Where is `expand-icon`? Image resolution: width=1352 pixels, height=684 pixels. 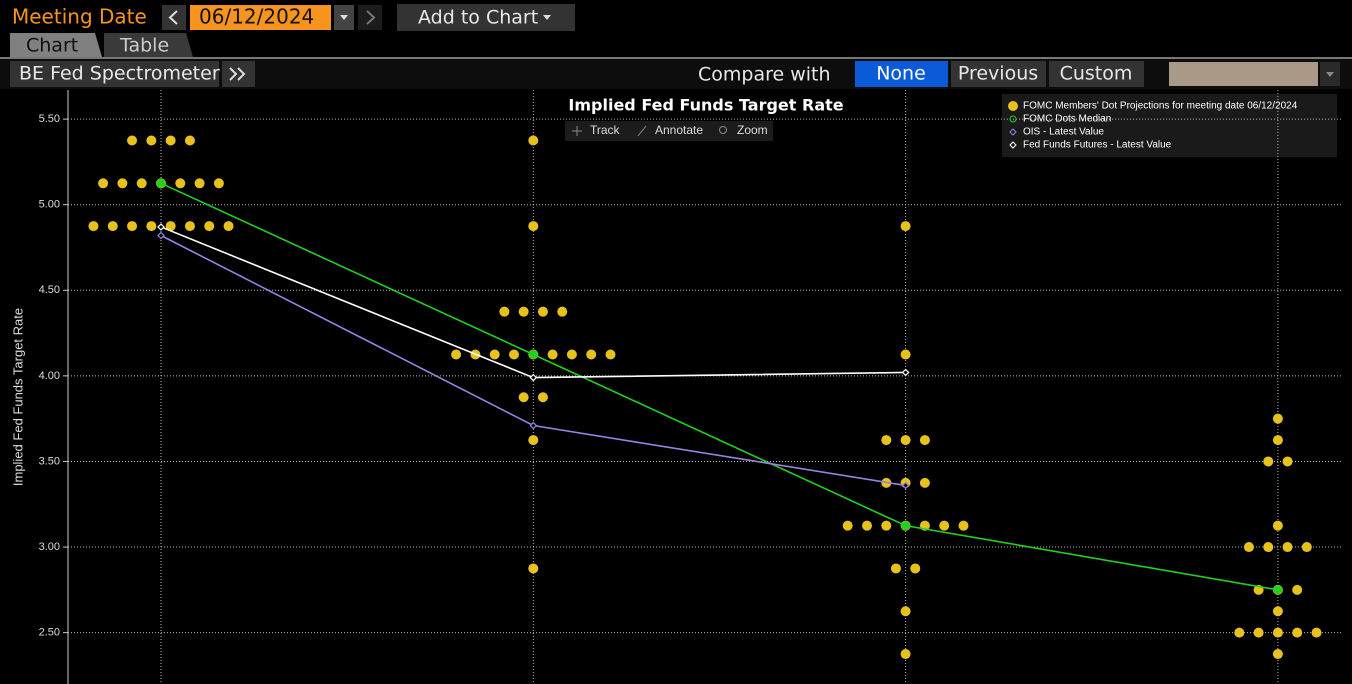 expand-icon is located at coordinates (237, 74).